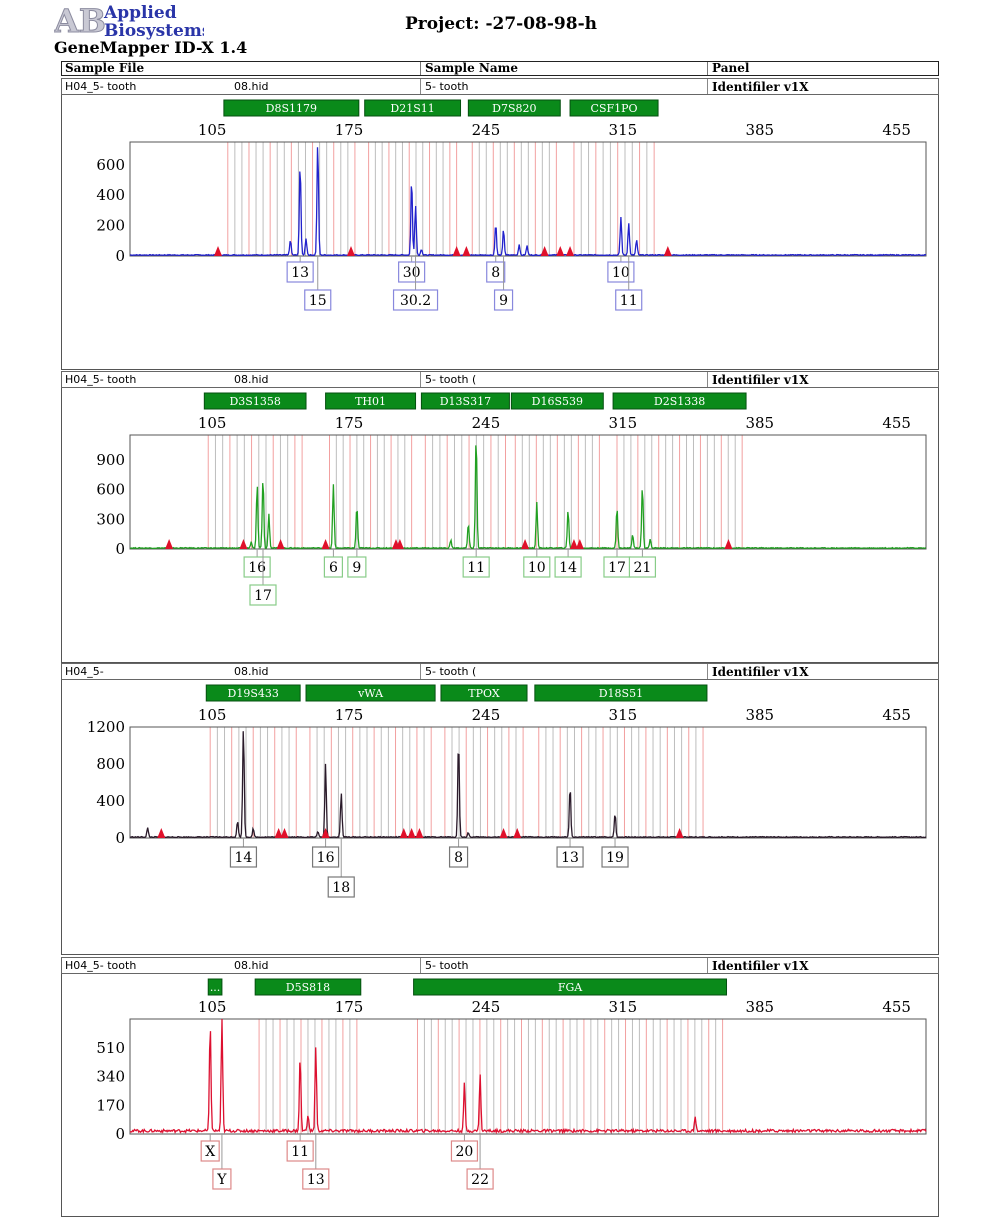 The height and width of the screenshot is (1217, 1000). What do you see at coordinates (308, 987) in the screenshot?
I see `marker-label: D5S818` at bounding box center [308, 987].